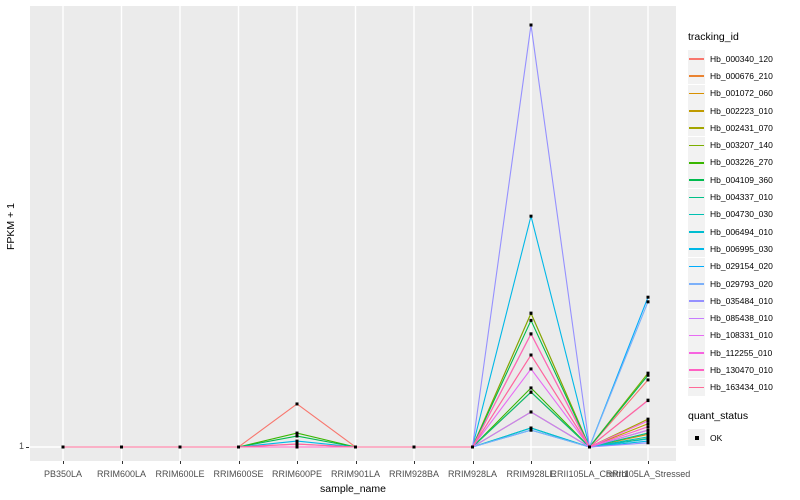 Image resolution: width=800 pixels, height=500 pixels. I want to click on x-tick-label: RRIM600PE, so click(297, 474).